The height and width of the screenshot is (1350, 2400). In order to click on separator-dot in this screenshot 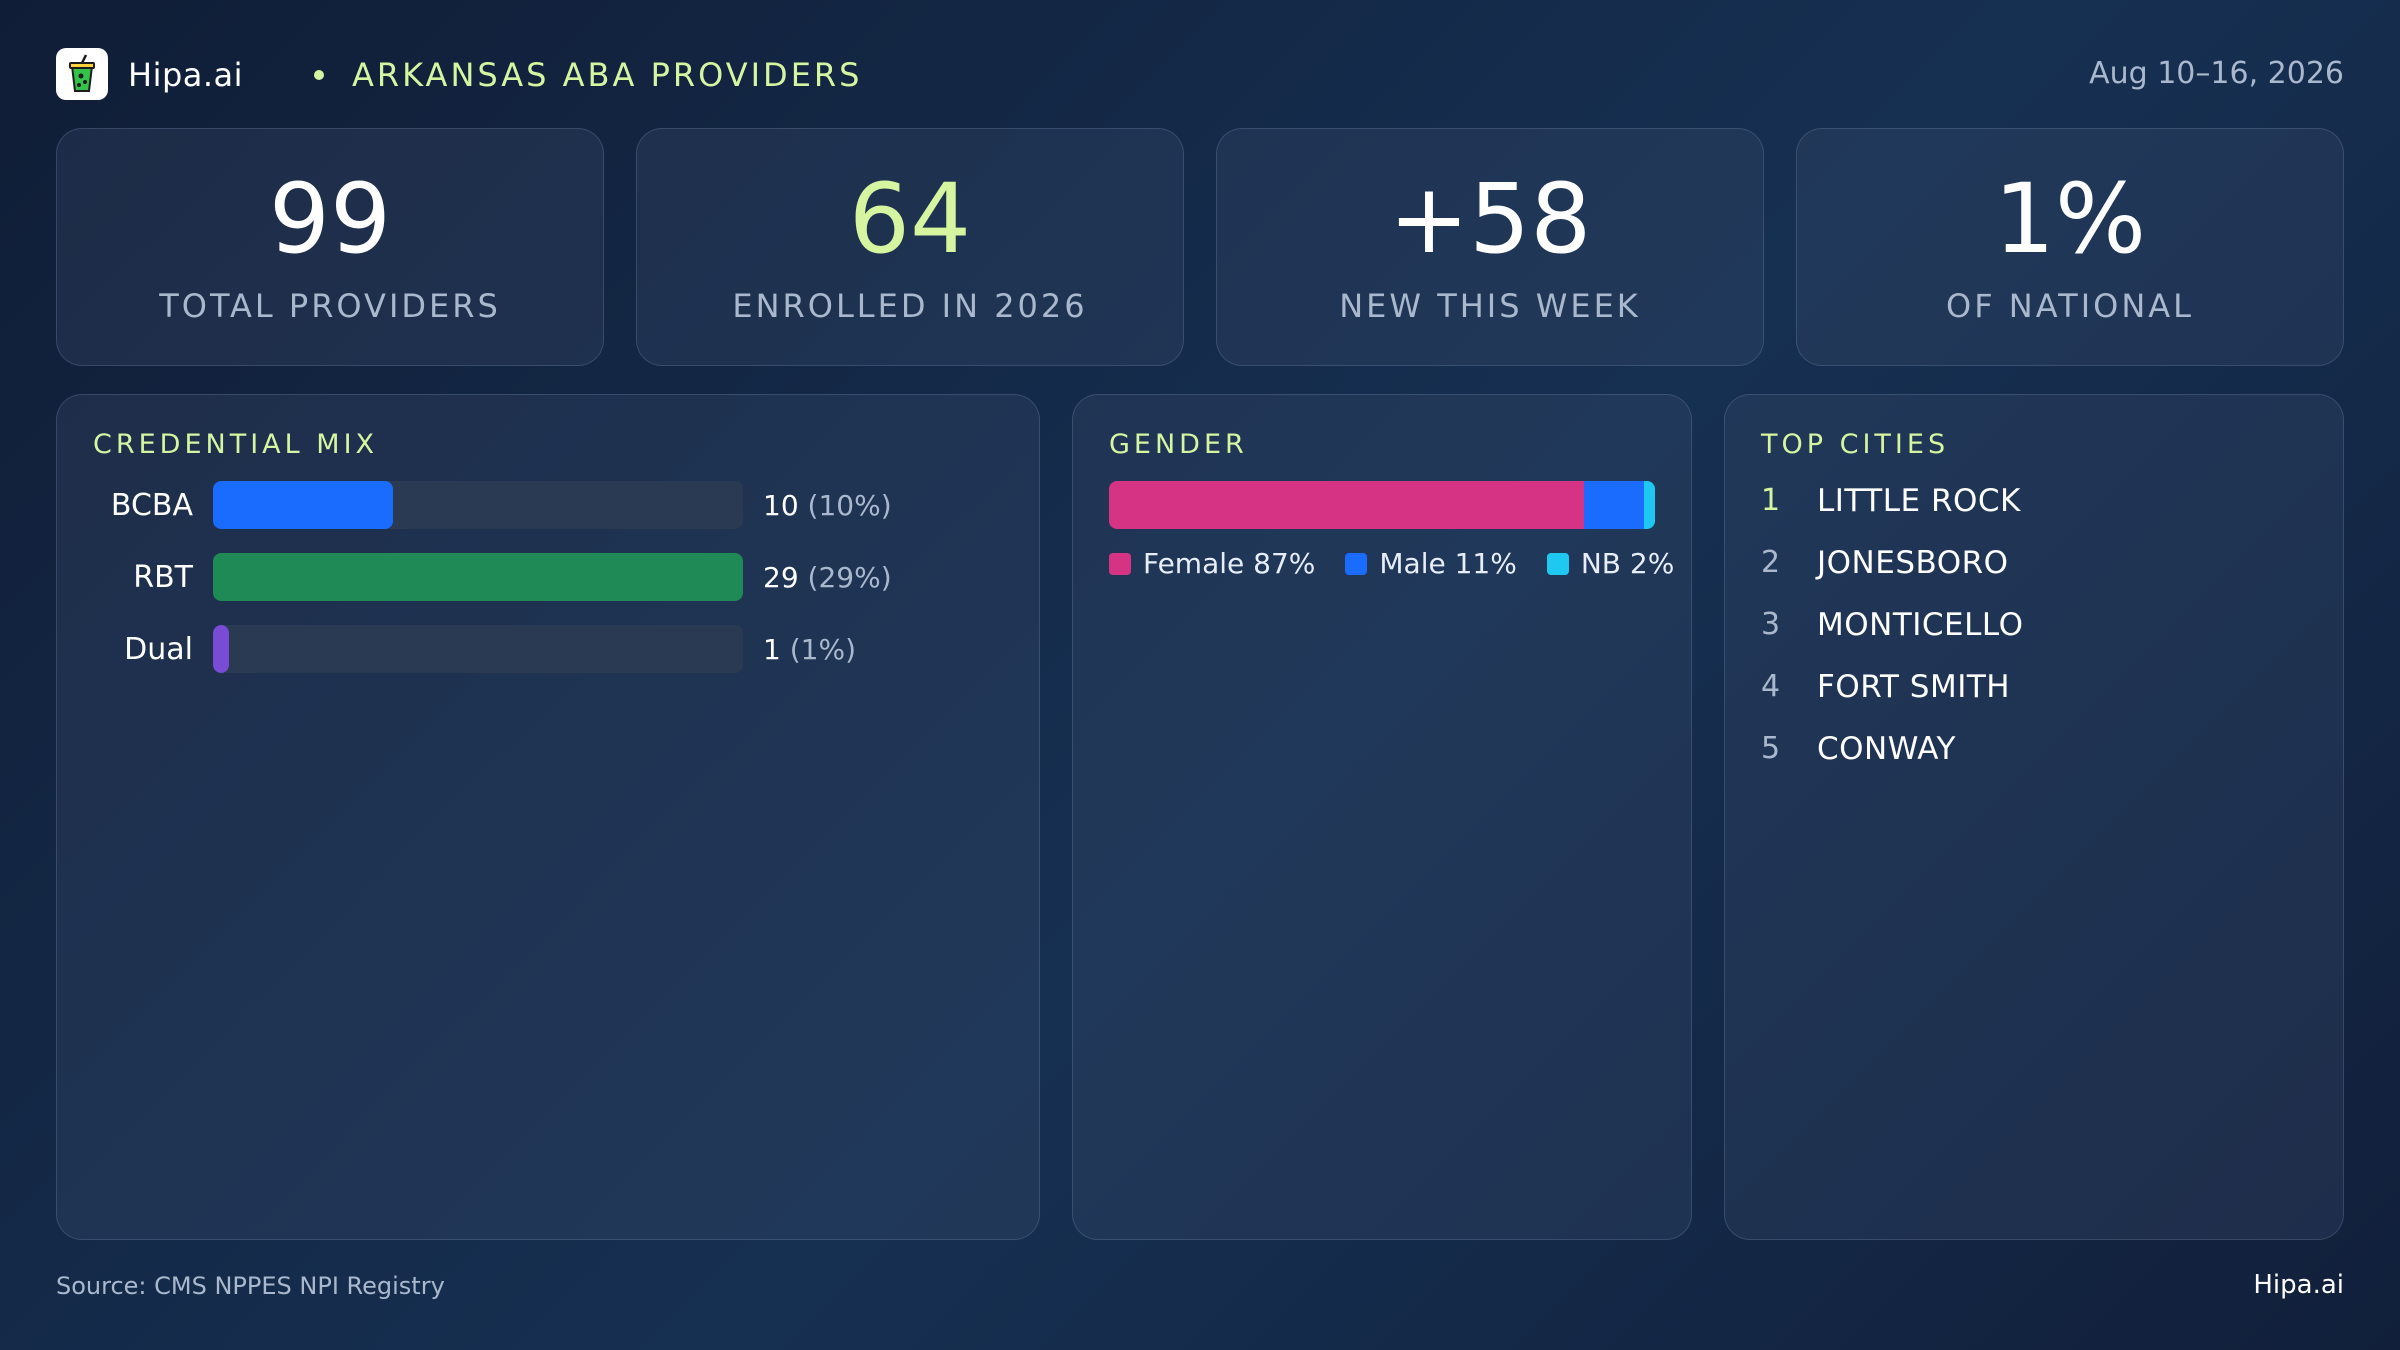, I will do `click(319, 75)`.